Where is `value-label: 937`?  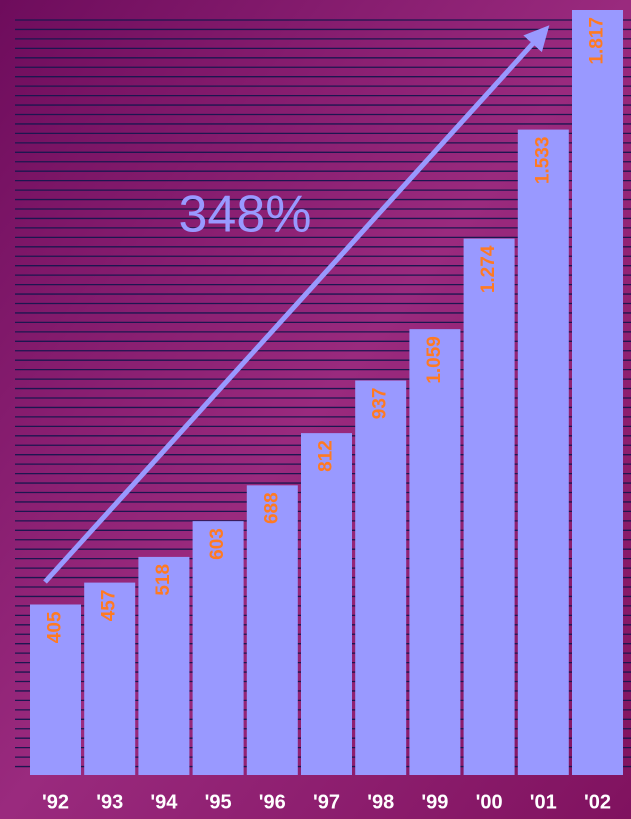
value-label: 937 is located at coordinates (380, 404).